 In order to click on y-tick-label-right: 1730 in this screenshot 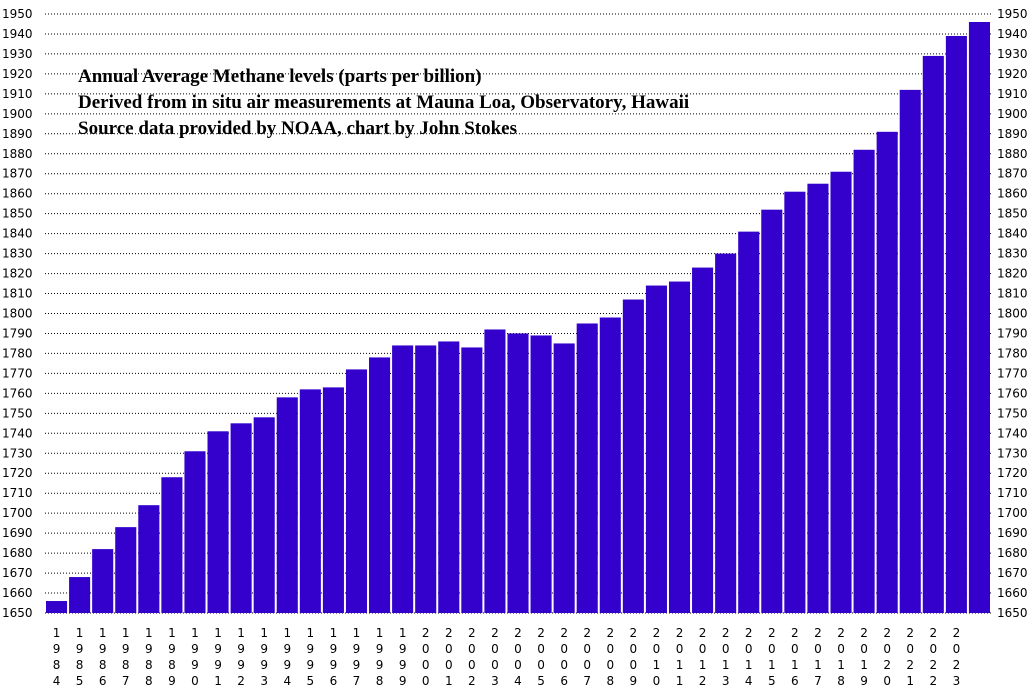, I will do `click(1012, 453)`.